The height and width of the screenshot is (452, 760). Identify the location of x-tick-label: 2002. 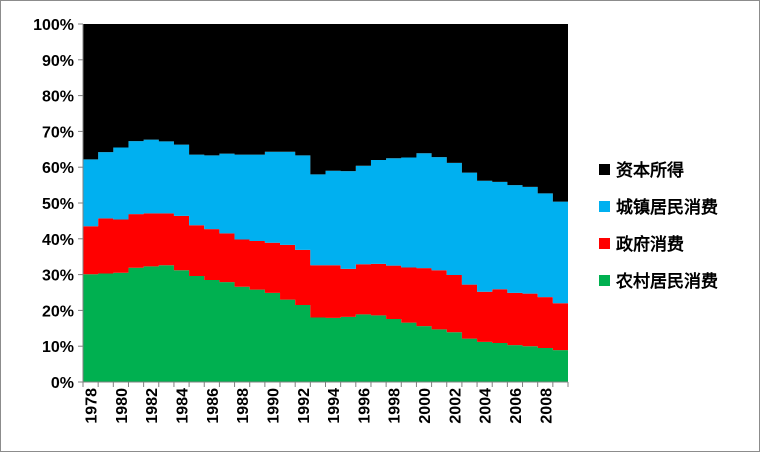
(455, 406).